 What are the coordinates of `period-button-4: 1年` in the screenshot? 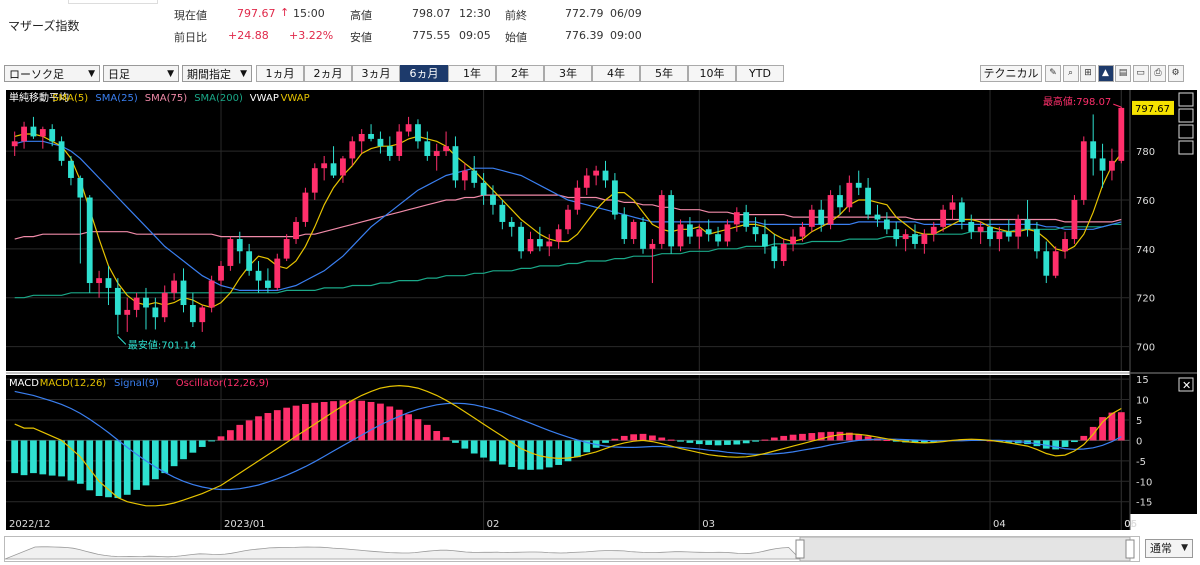 It's located at (472, 73).